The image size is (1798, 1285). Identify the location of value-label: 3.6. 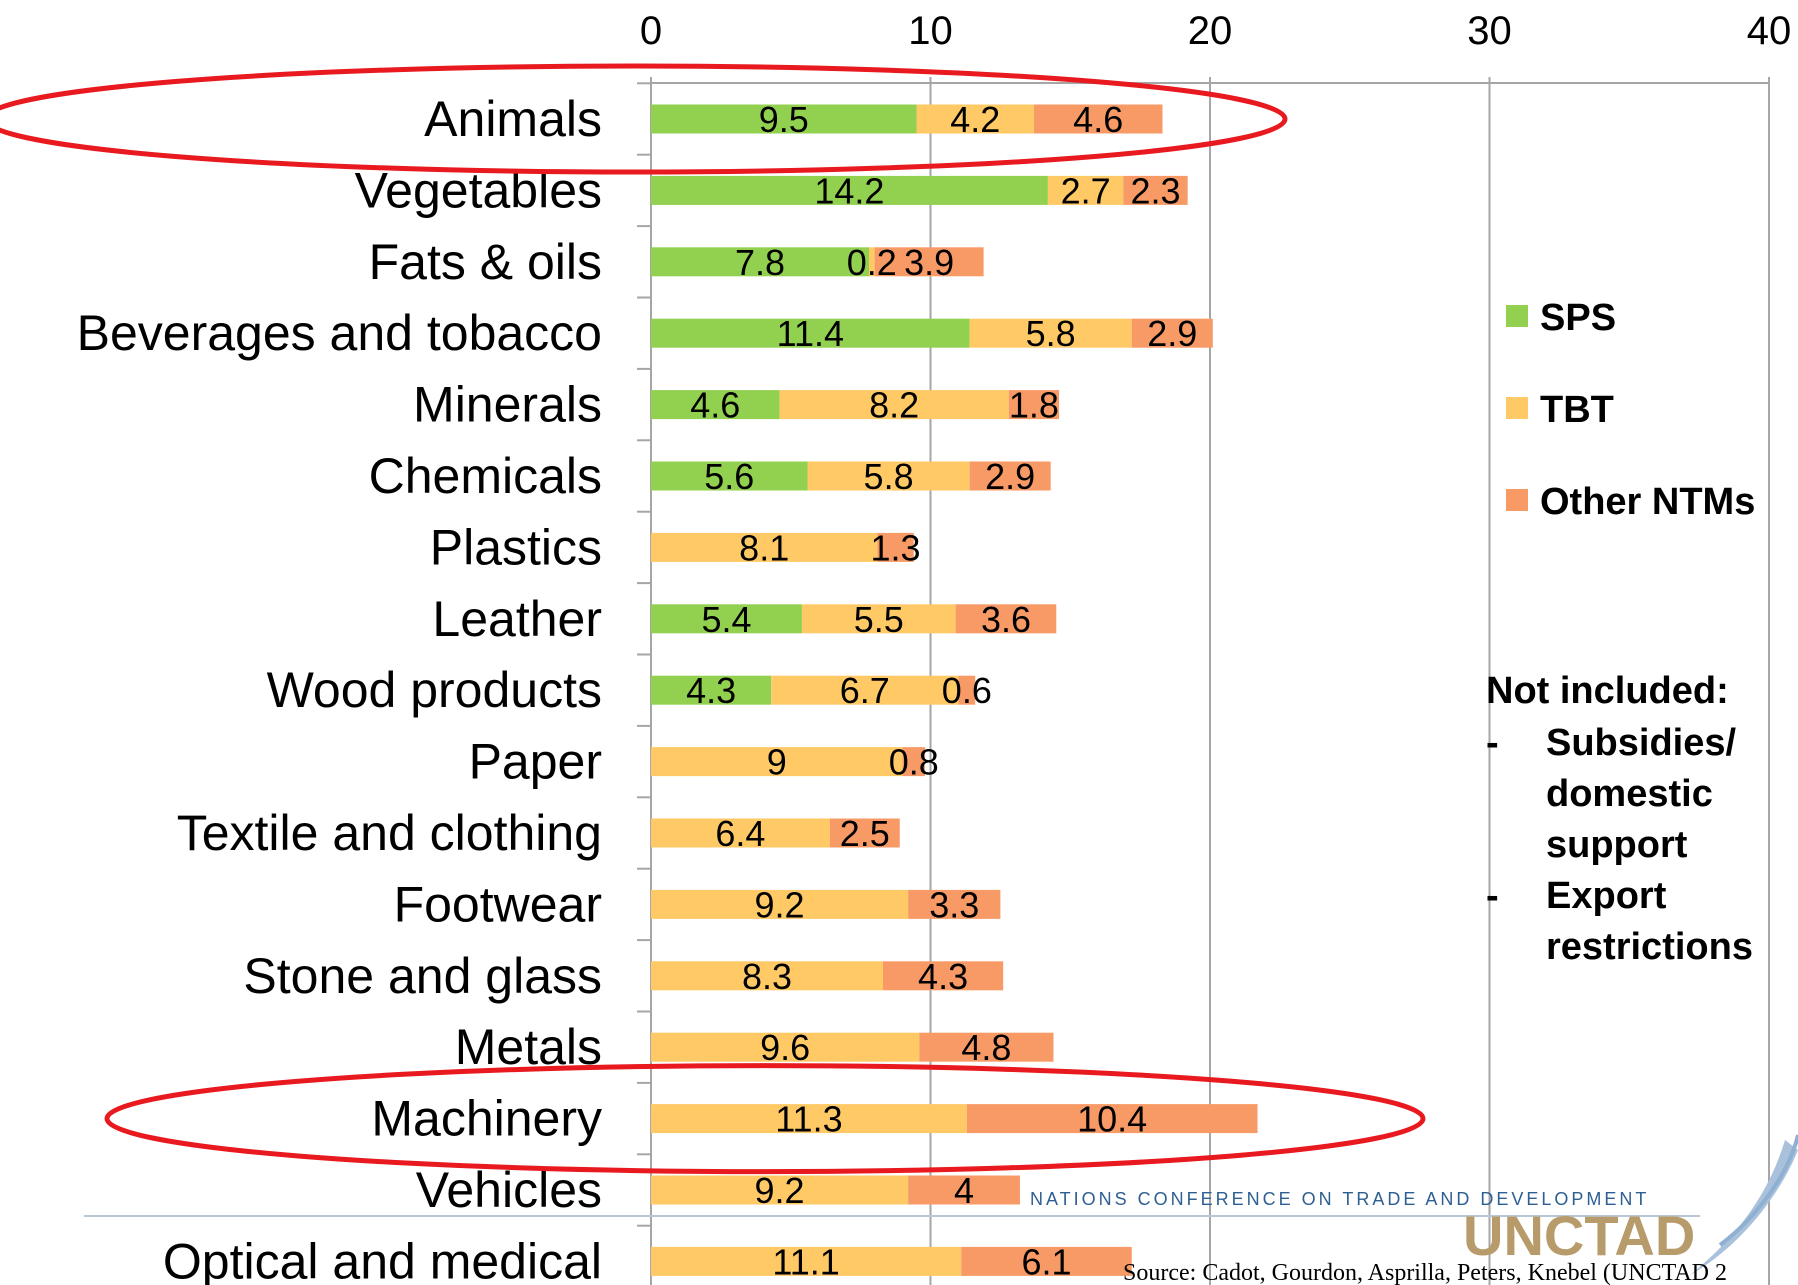
(1006, 619).